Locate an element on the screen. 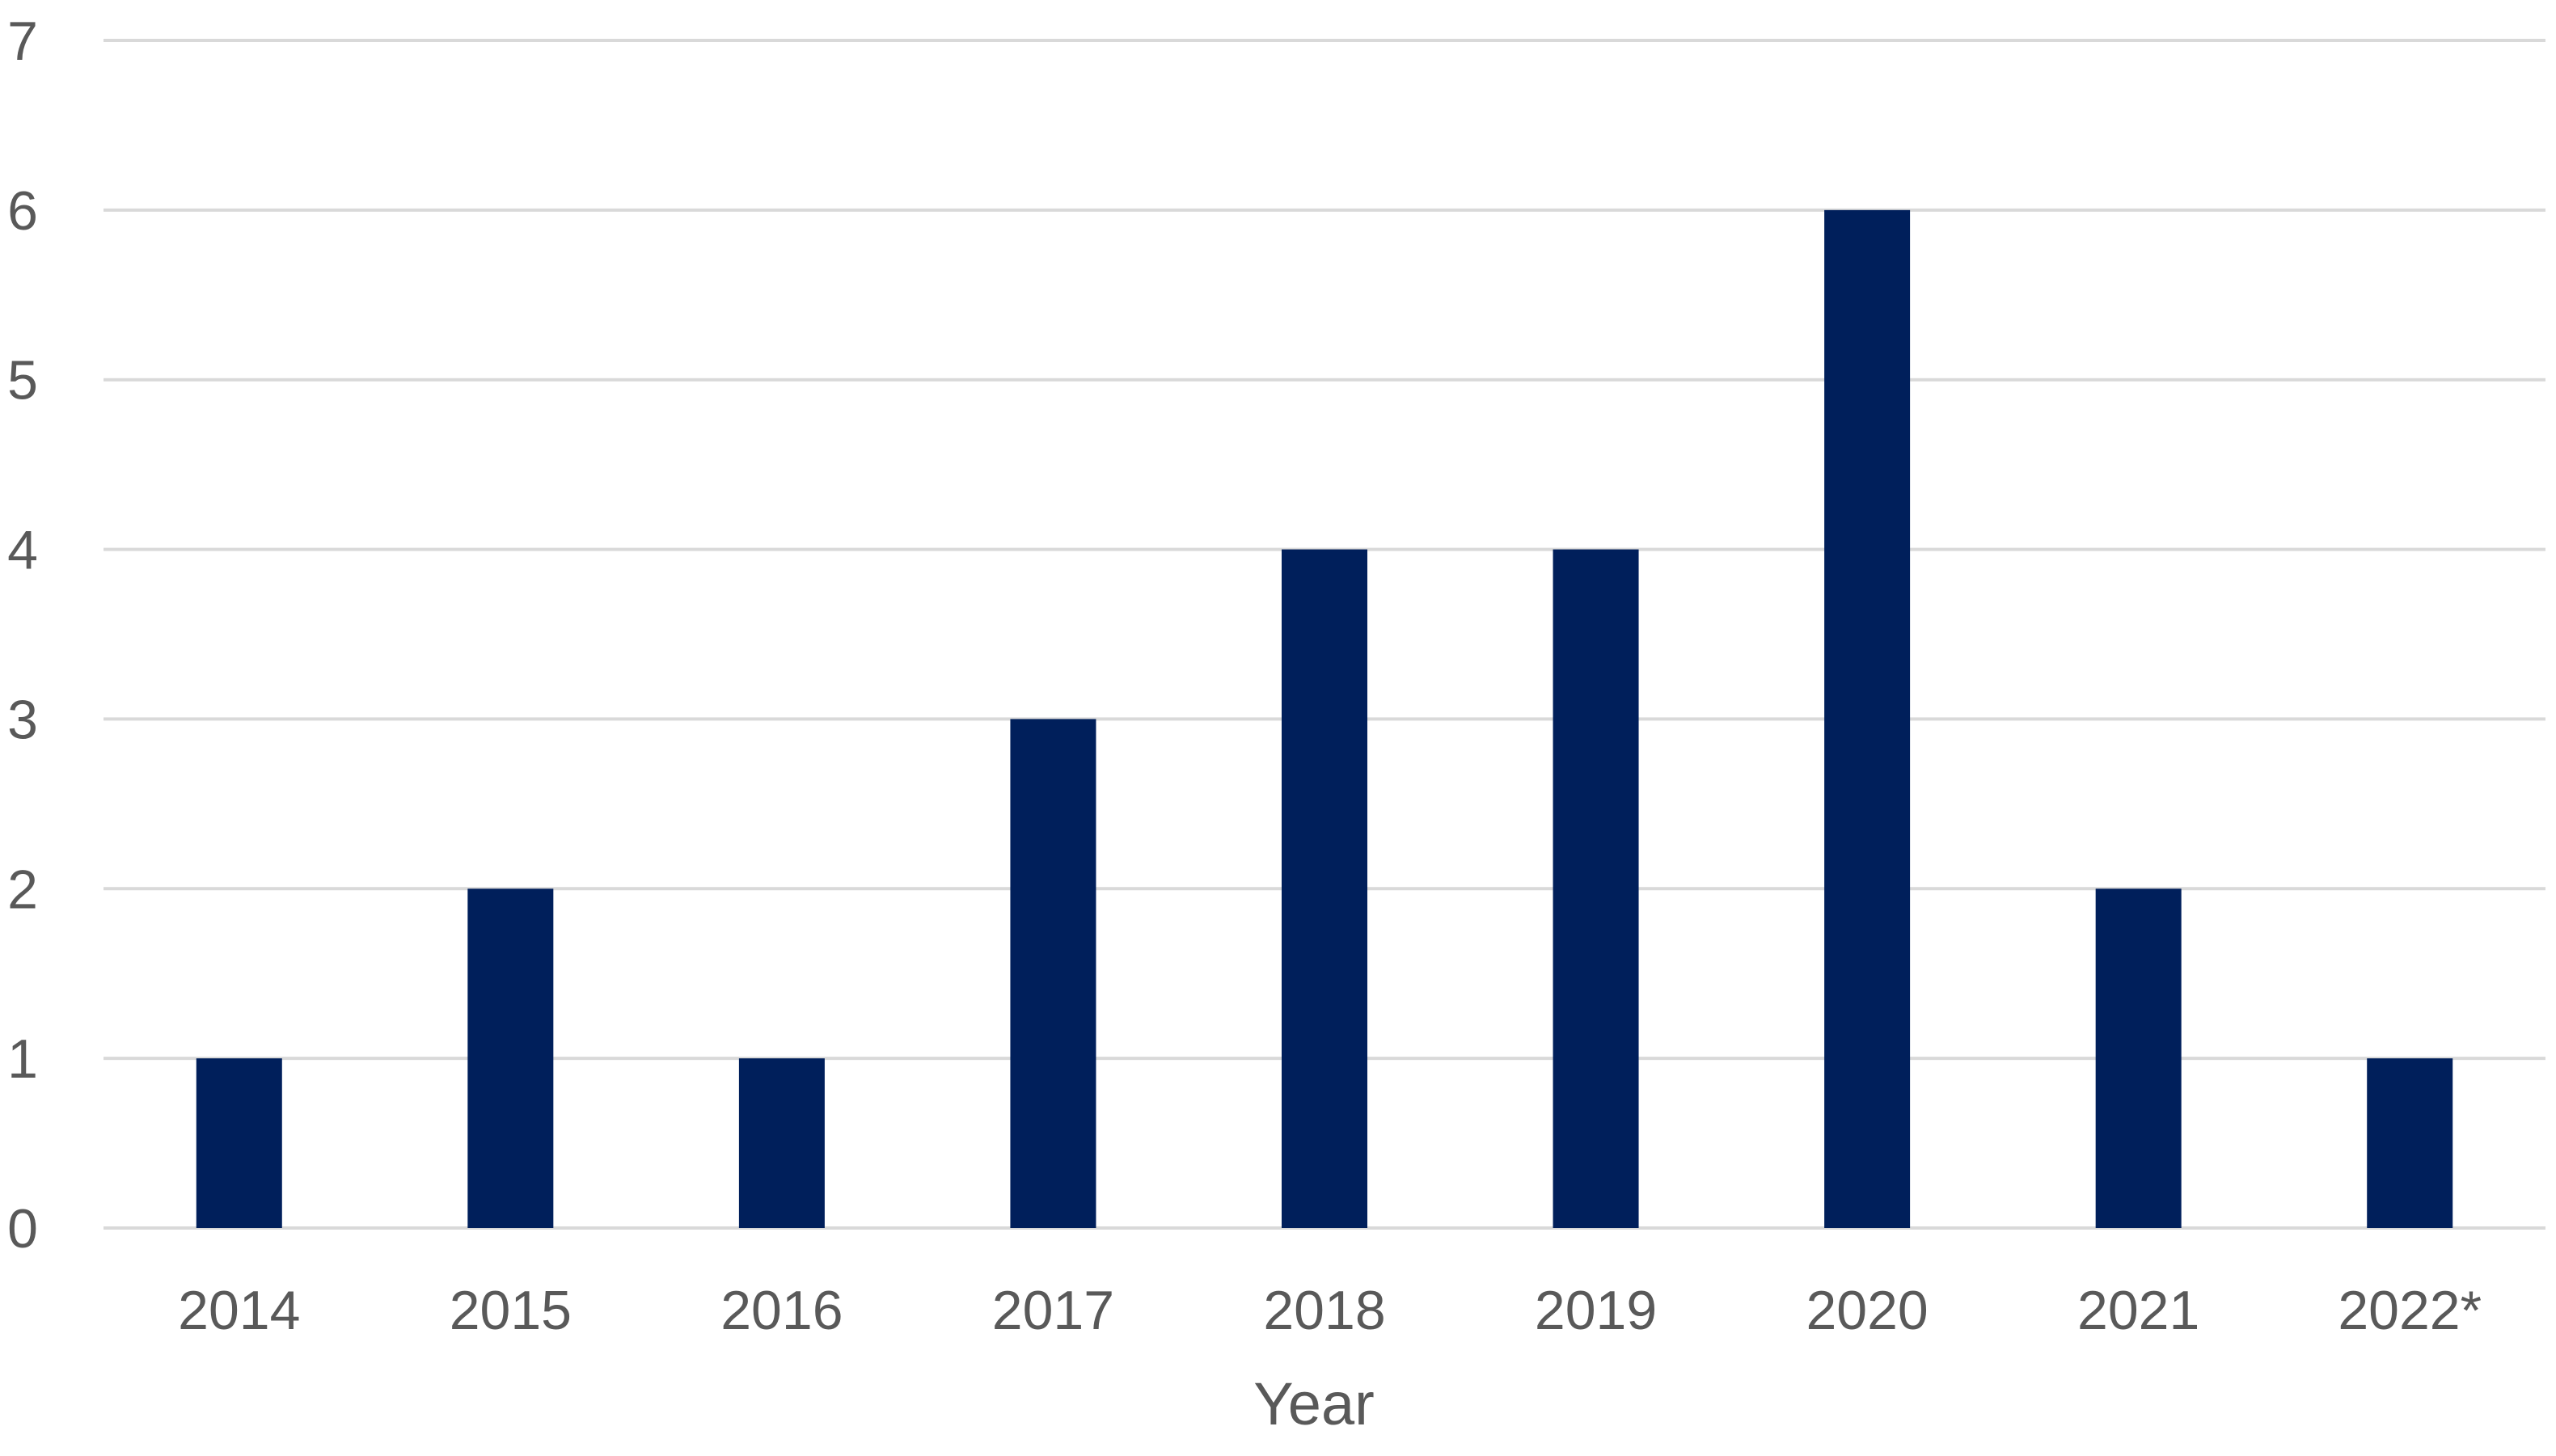 This screenshot has height=1456, width=2556. bar-2019 is located at coordinates (1596, 888).